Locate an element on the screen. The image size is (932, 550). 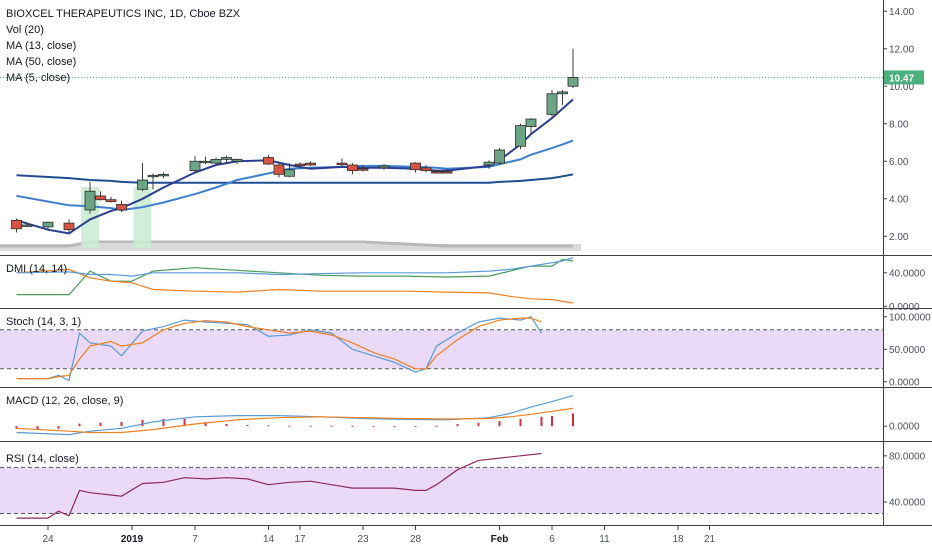
stoch_d-line is located at coordinates (279, 348).